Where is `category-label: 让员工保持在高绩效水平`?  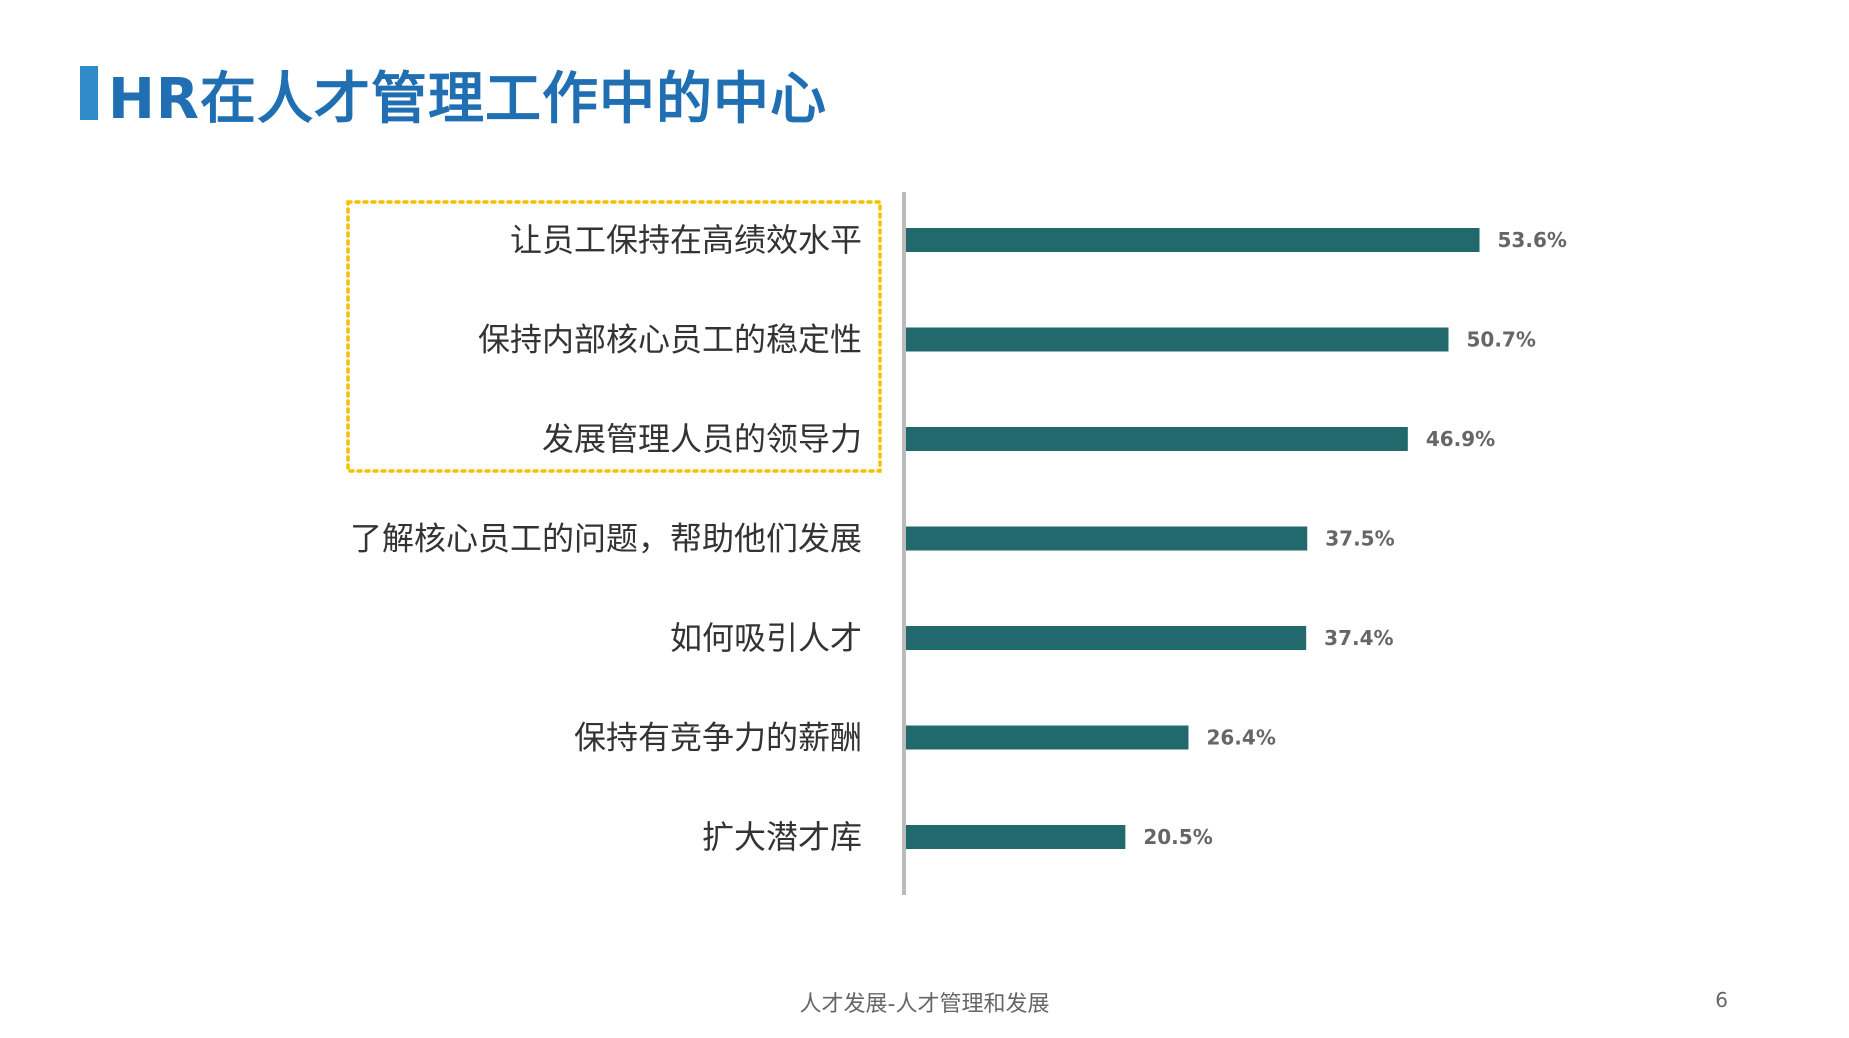
category-label: 让员工保持在高绩效水平 is located at coordinates (686, 240).